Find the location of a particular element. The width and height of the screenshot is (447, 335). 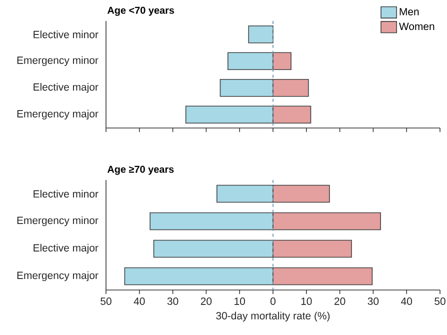

legend-label: Women is located at coordinates (416, 26).